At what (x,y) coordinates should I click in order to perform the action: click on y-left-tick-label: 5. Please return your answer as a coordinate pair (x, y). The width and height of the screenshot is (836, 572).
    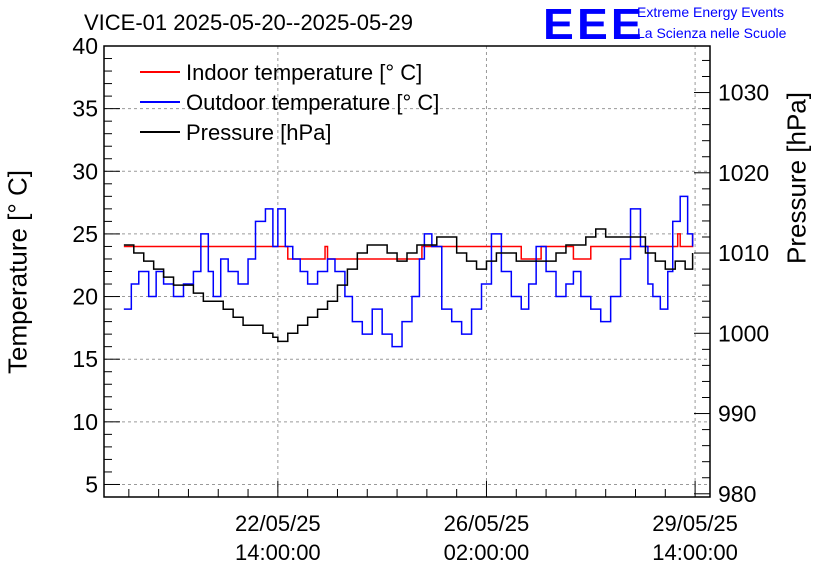
    Looking at the image, I should click on (91, 484).